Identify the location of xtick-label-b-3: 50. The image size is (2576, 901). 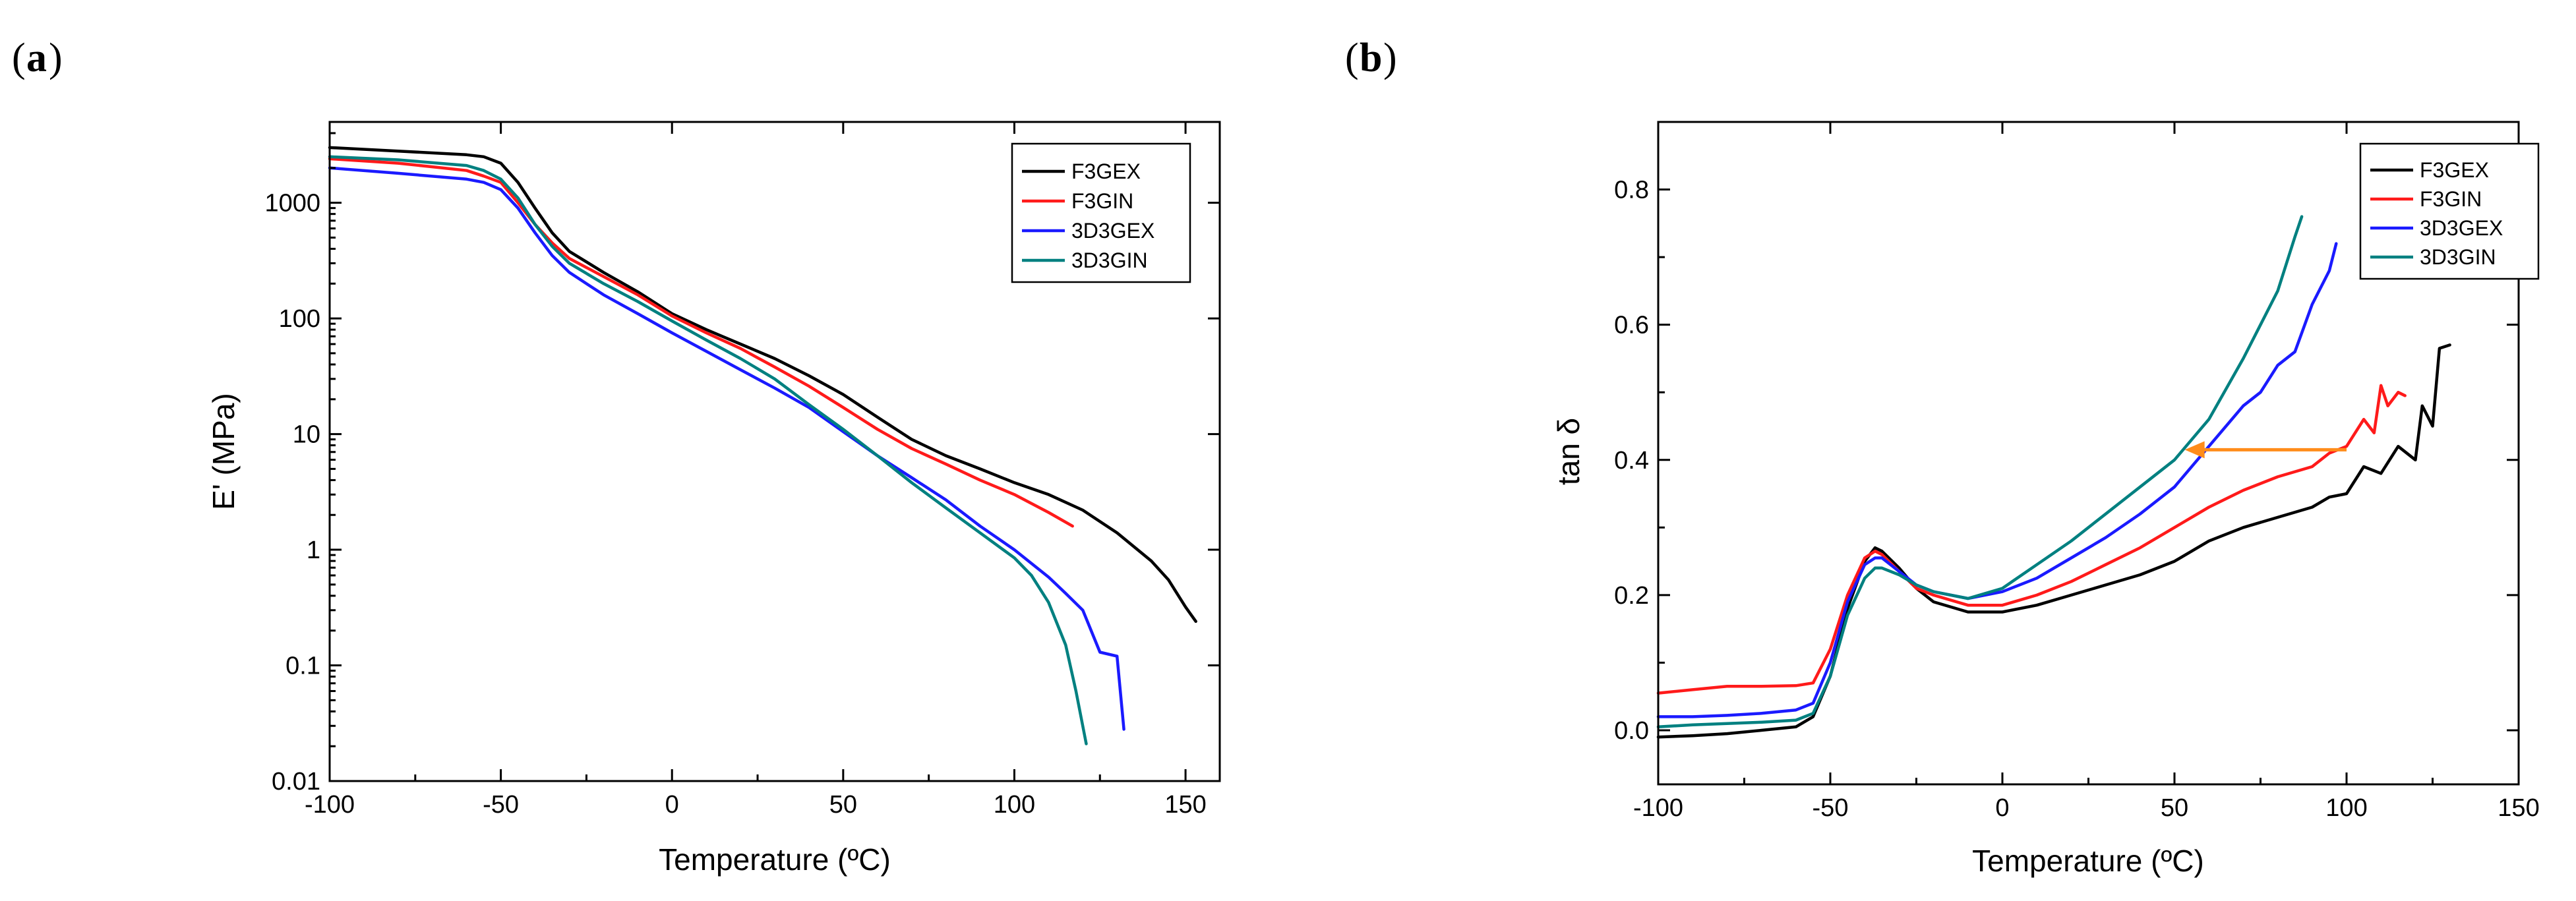
(2174, 808).